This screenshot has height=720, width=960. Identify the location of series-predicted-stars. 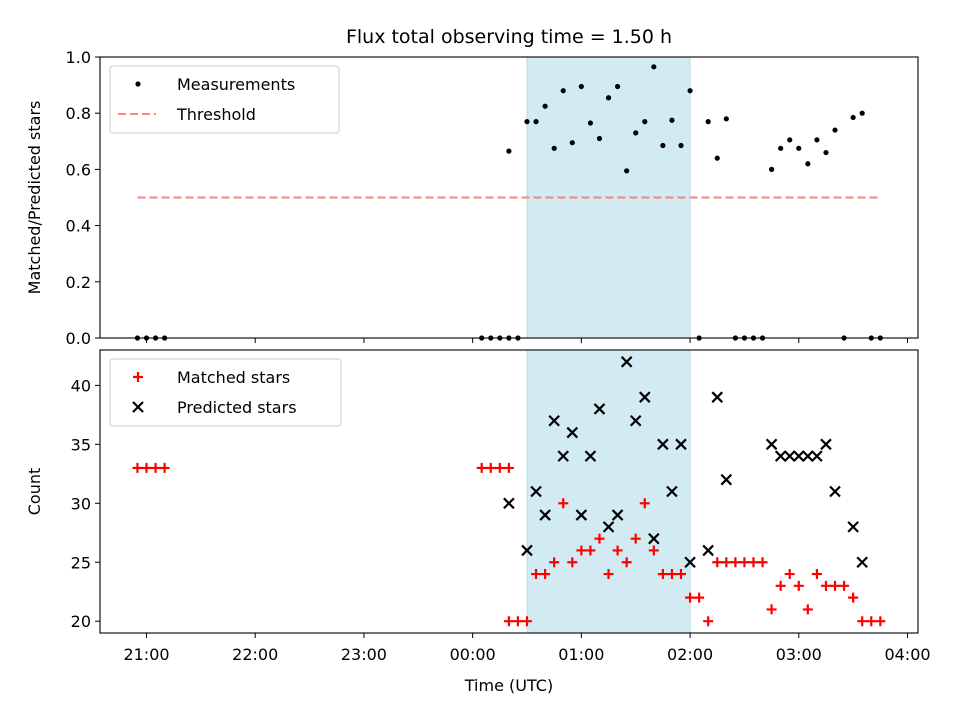
(685, 462).